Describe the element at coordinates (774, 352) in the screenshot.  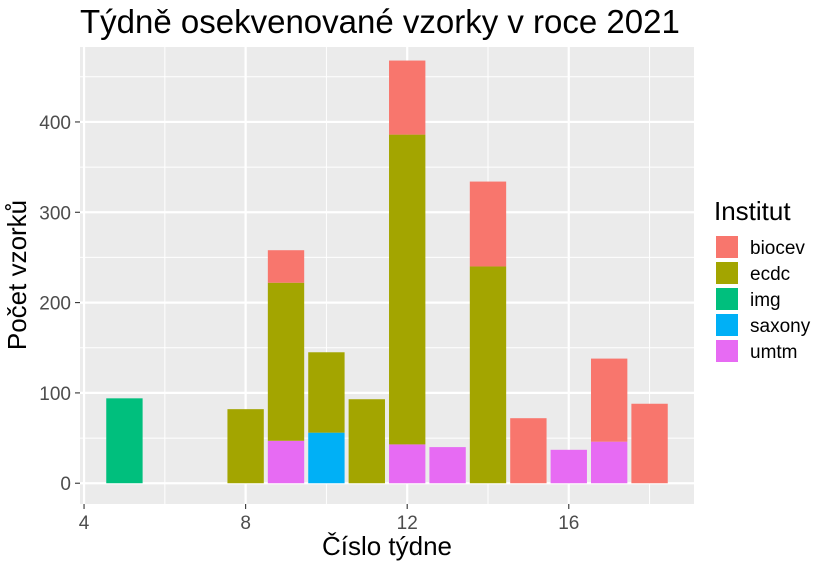
I see `legend-label-umtm: umtm` at that location.